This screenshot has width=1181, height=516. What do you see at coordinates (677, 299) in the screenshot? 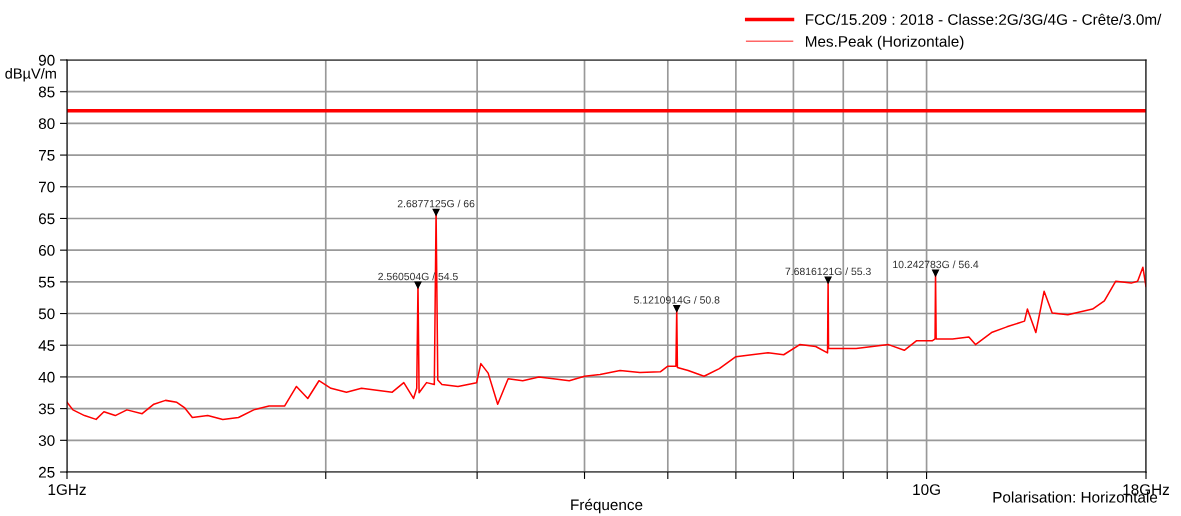
I see `annotation: 5.1210914G / 50.8` at bounding box center [677, 299].